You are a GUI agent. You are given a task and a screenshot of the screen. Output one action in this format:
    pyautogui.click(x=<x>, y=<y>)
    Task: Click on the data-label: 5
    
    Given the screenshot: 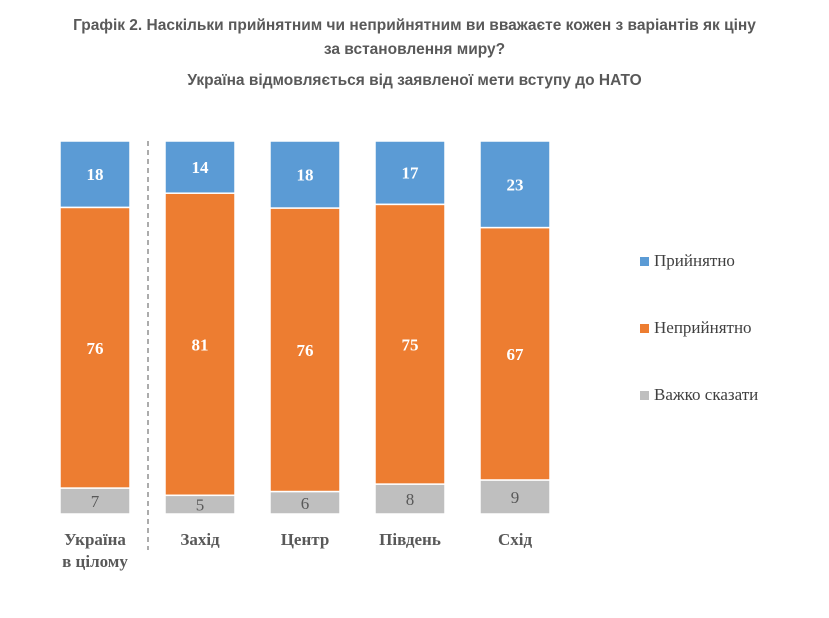 What is the action you would take?
    pyautogui.click(x=200, y=505)
    